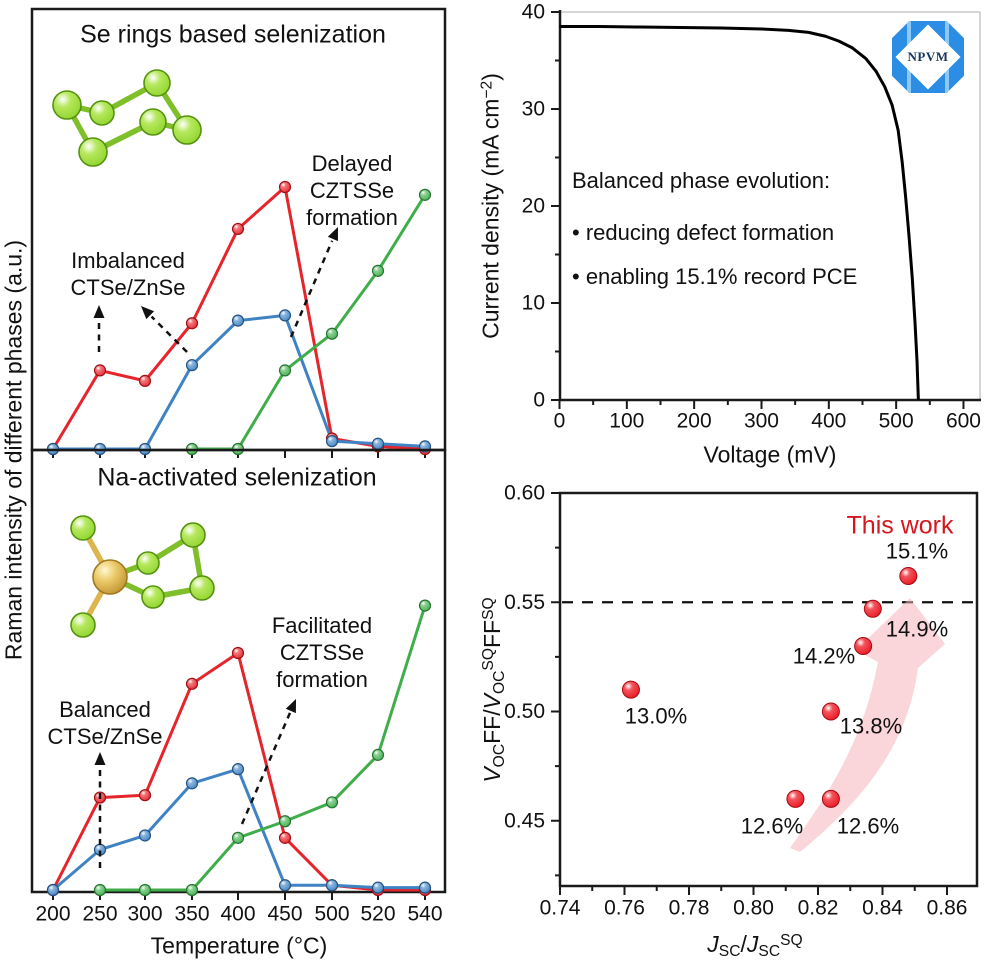 The width and height of the screenshot is (1000, 968). I want to click on jv-x-axis-label: Voltage (mV), so click(770, 454).